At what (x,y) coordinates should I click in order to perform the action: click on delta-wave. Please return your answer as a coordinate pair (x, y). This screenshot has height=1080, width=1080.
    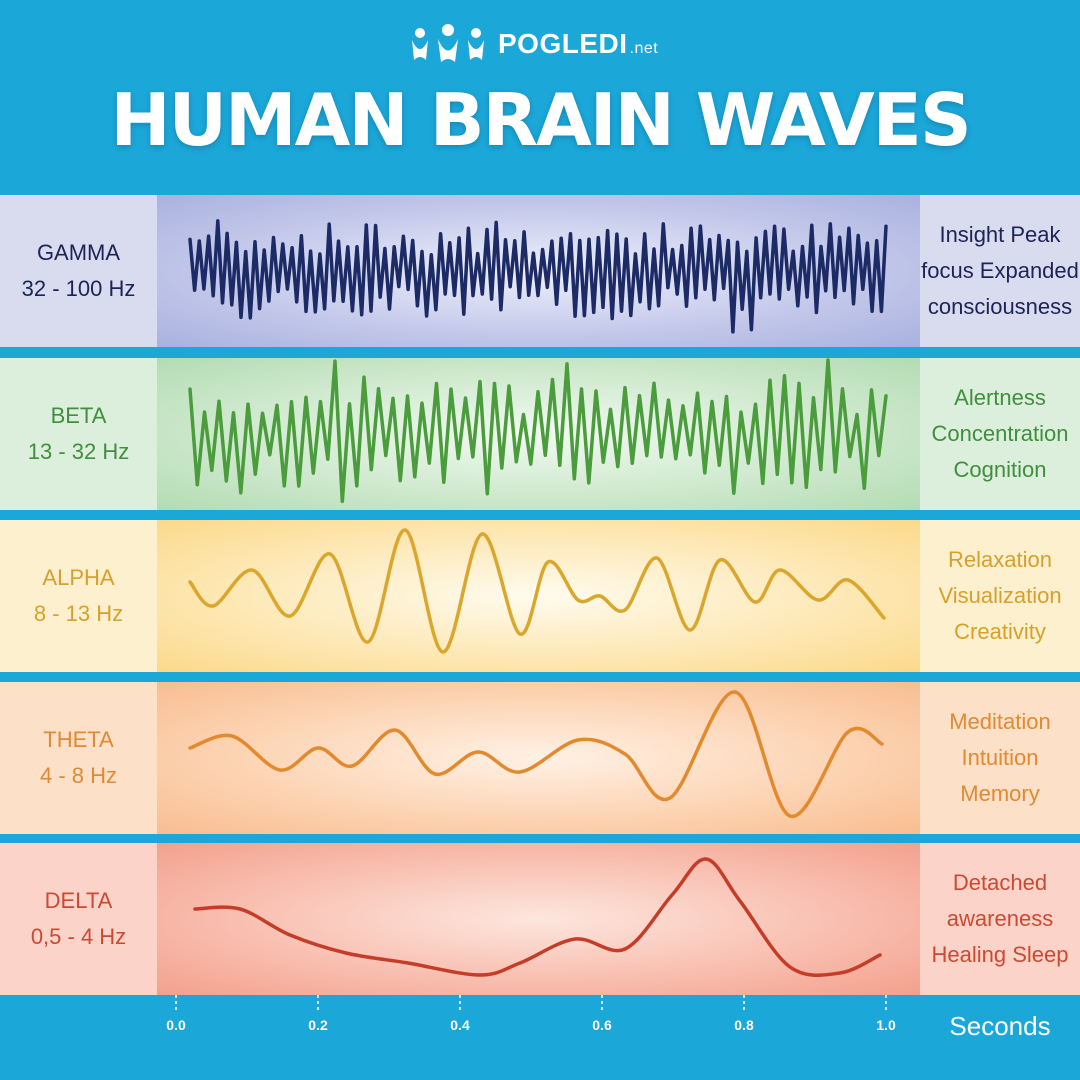
    Looking at the image, I should click on (537, 917).